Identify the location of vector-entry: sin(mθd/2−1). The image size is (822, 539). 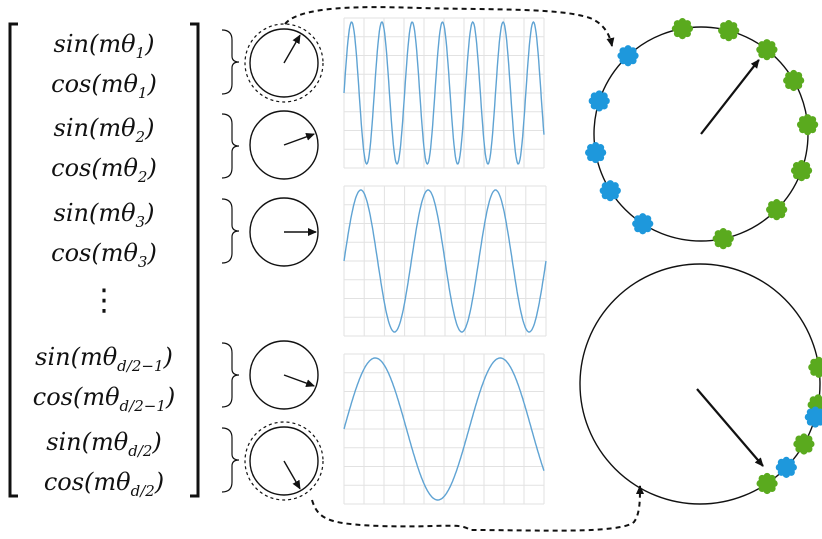
(104, 359).